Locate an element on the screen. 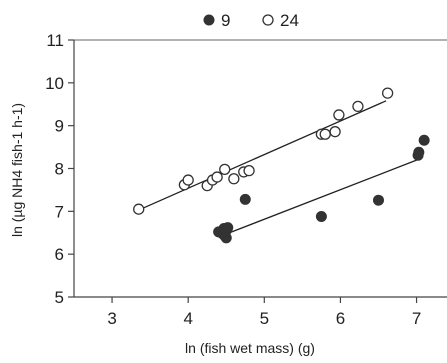  y-tick-label: 11 is located at coordinates (55, 40).